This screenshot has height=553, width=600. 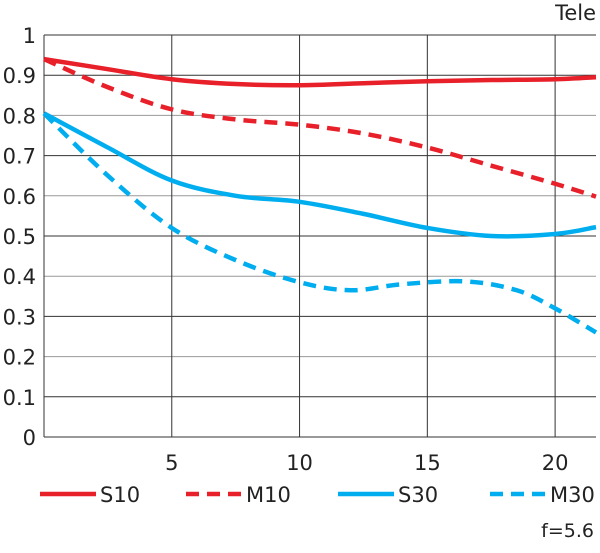 What do you see at coordinates (575, 13) in the screenshot?
I see `chart-title: Tele` at bounding box center [575, 13].